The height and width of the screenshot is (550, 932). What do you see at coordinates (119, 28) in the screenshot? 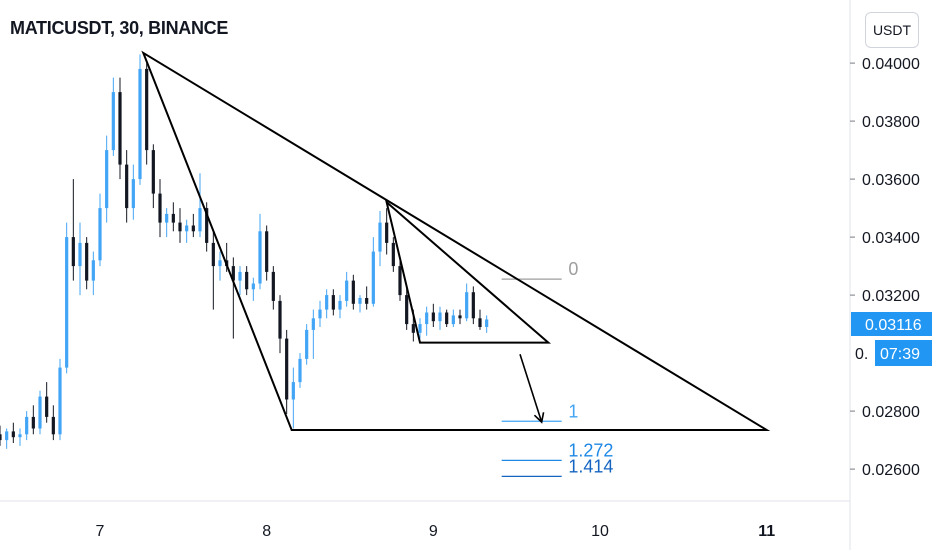
I see `chart-title: MATICUSDT, 30, BINANCE` at bounding box center [119, 28].